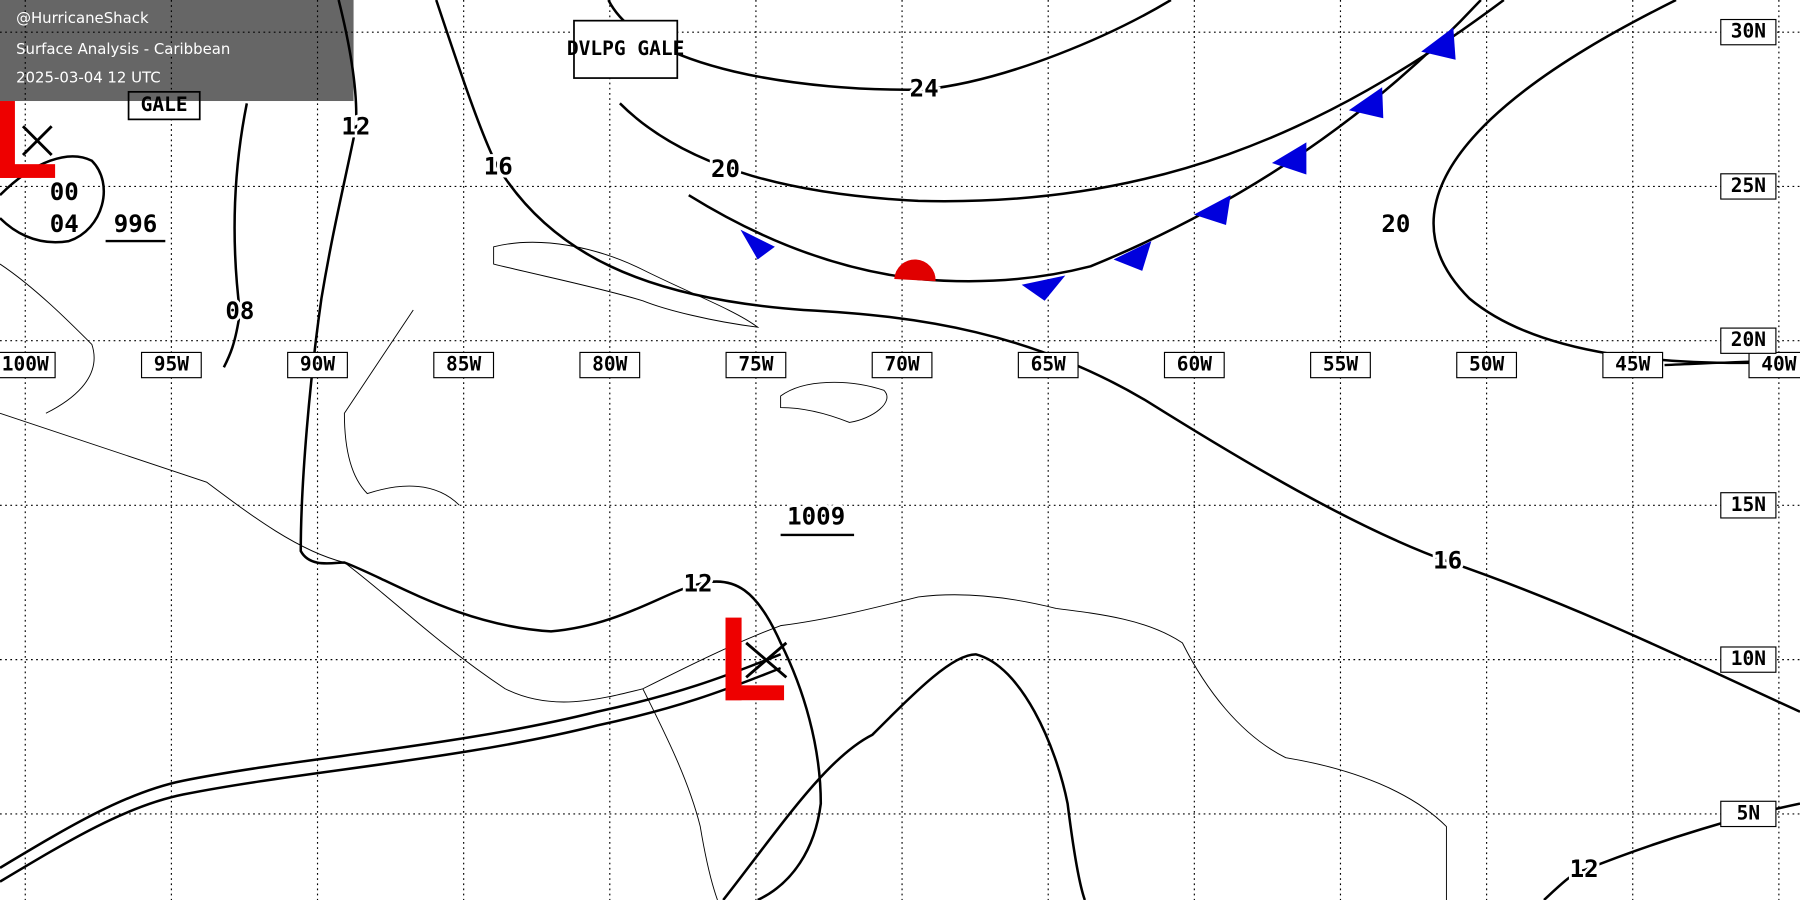 The width and height of the screenshot is (1800, 900). What do you see at coordinates (136, 224) in the screenshot?
I see `pressure-center: 996` at bounding box center [136, 224].